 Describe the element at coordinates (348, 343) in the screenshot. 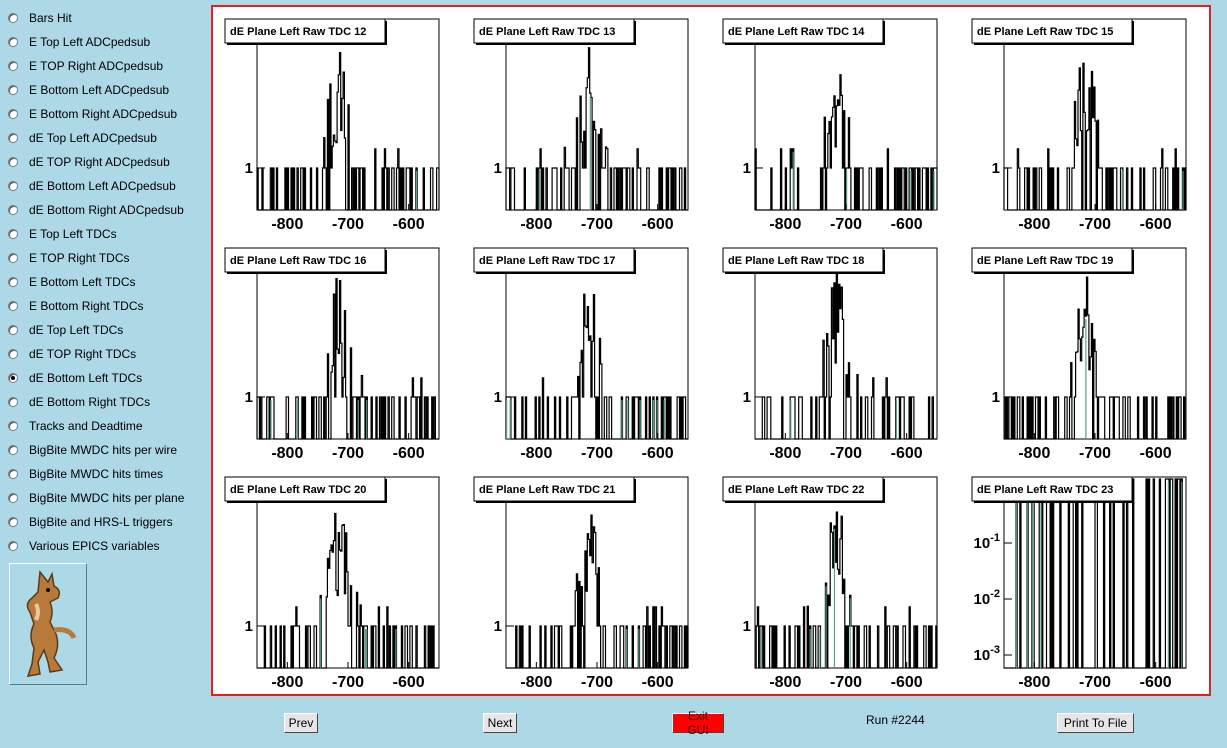

I see `plot-frame` at that location.